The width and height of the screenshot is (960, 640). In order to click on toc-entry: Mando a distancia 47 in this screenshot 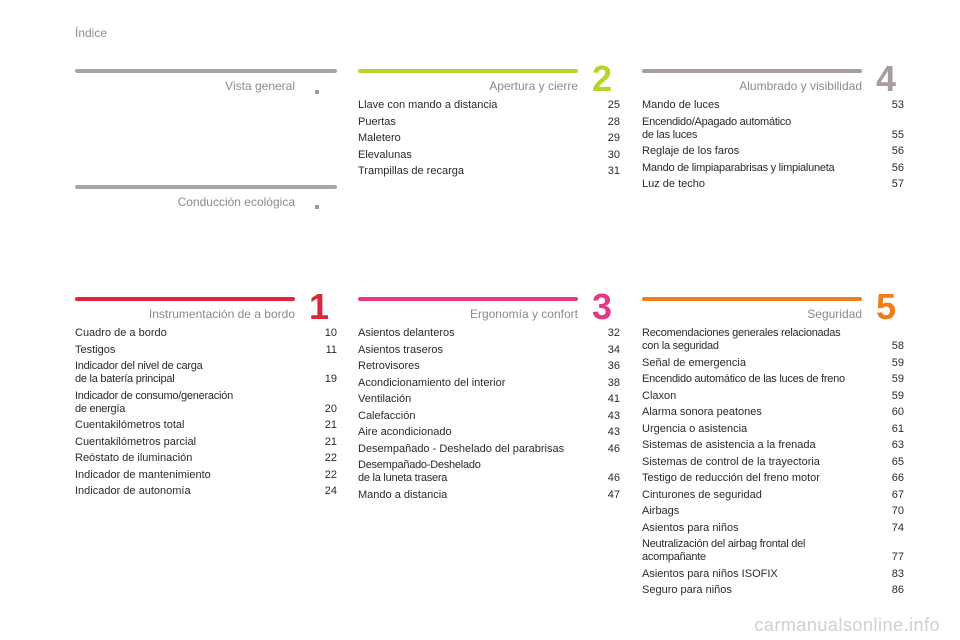, I will do `click(489, 495)`.